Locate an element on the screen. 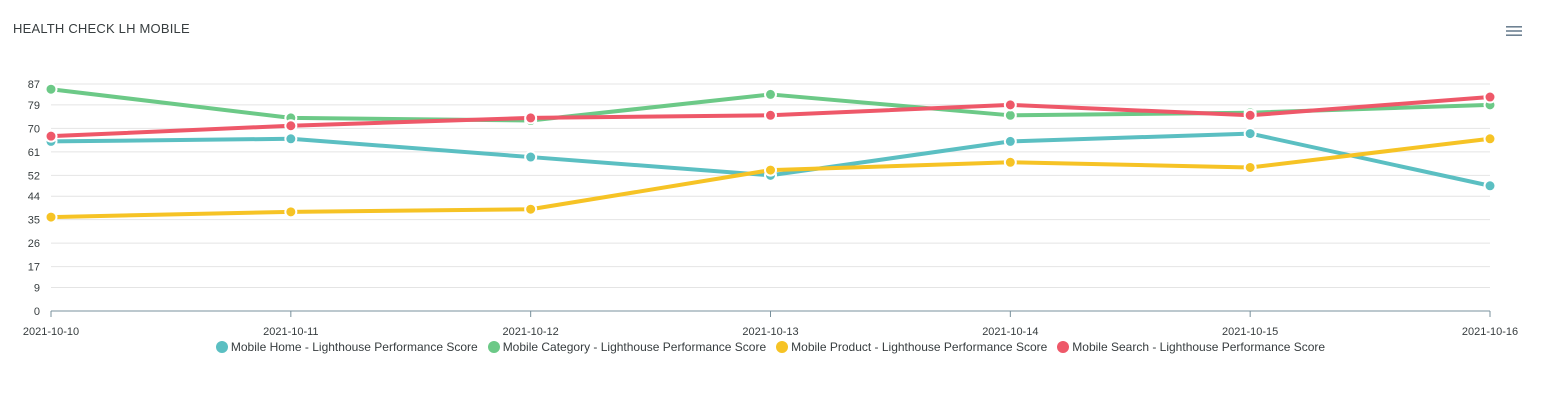 This screenshot has width=1541, height=401. y-tick-label: 44 is located at coordinates (34, 197).